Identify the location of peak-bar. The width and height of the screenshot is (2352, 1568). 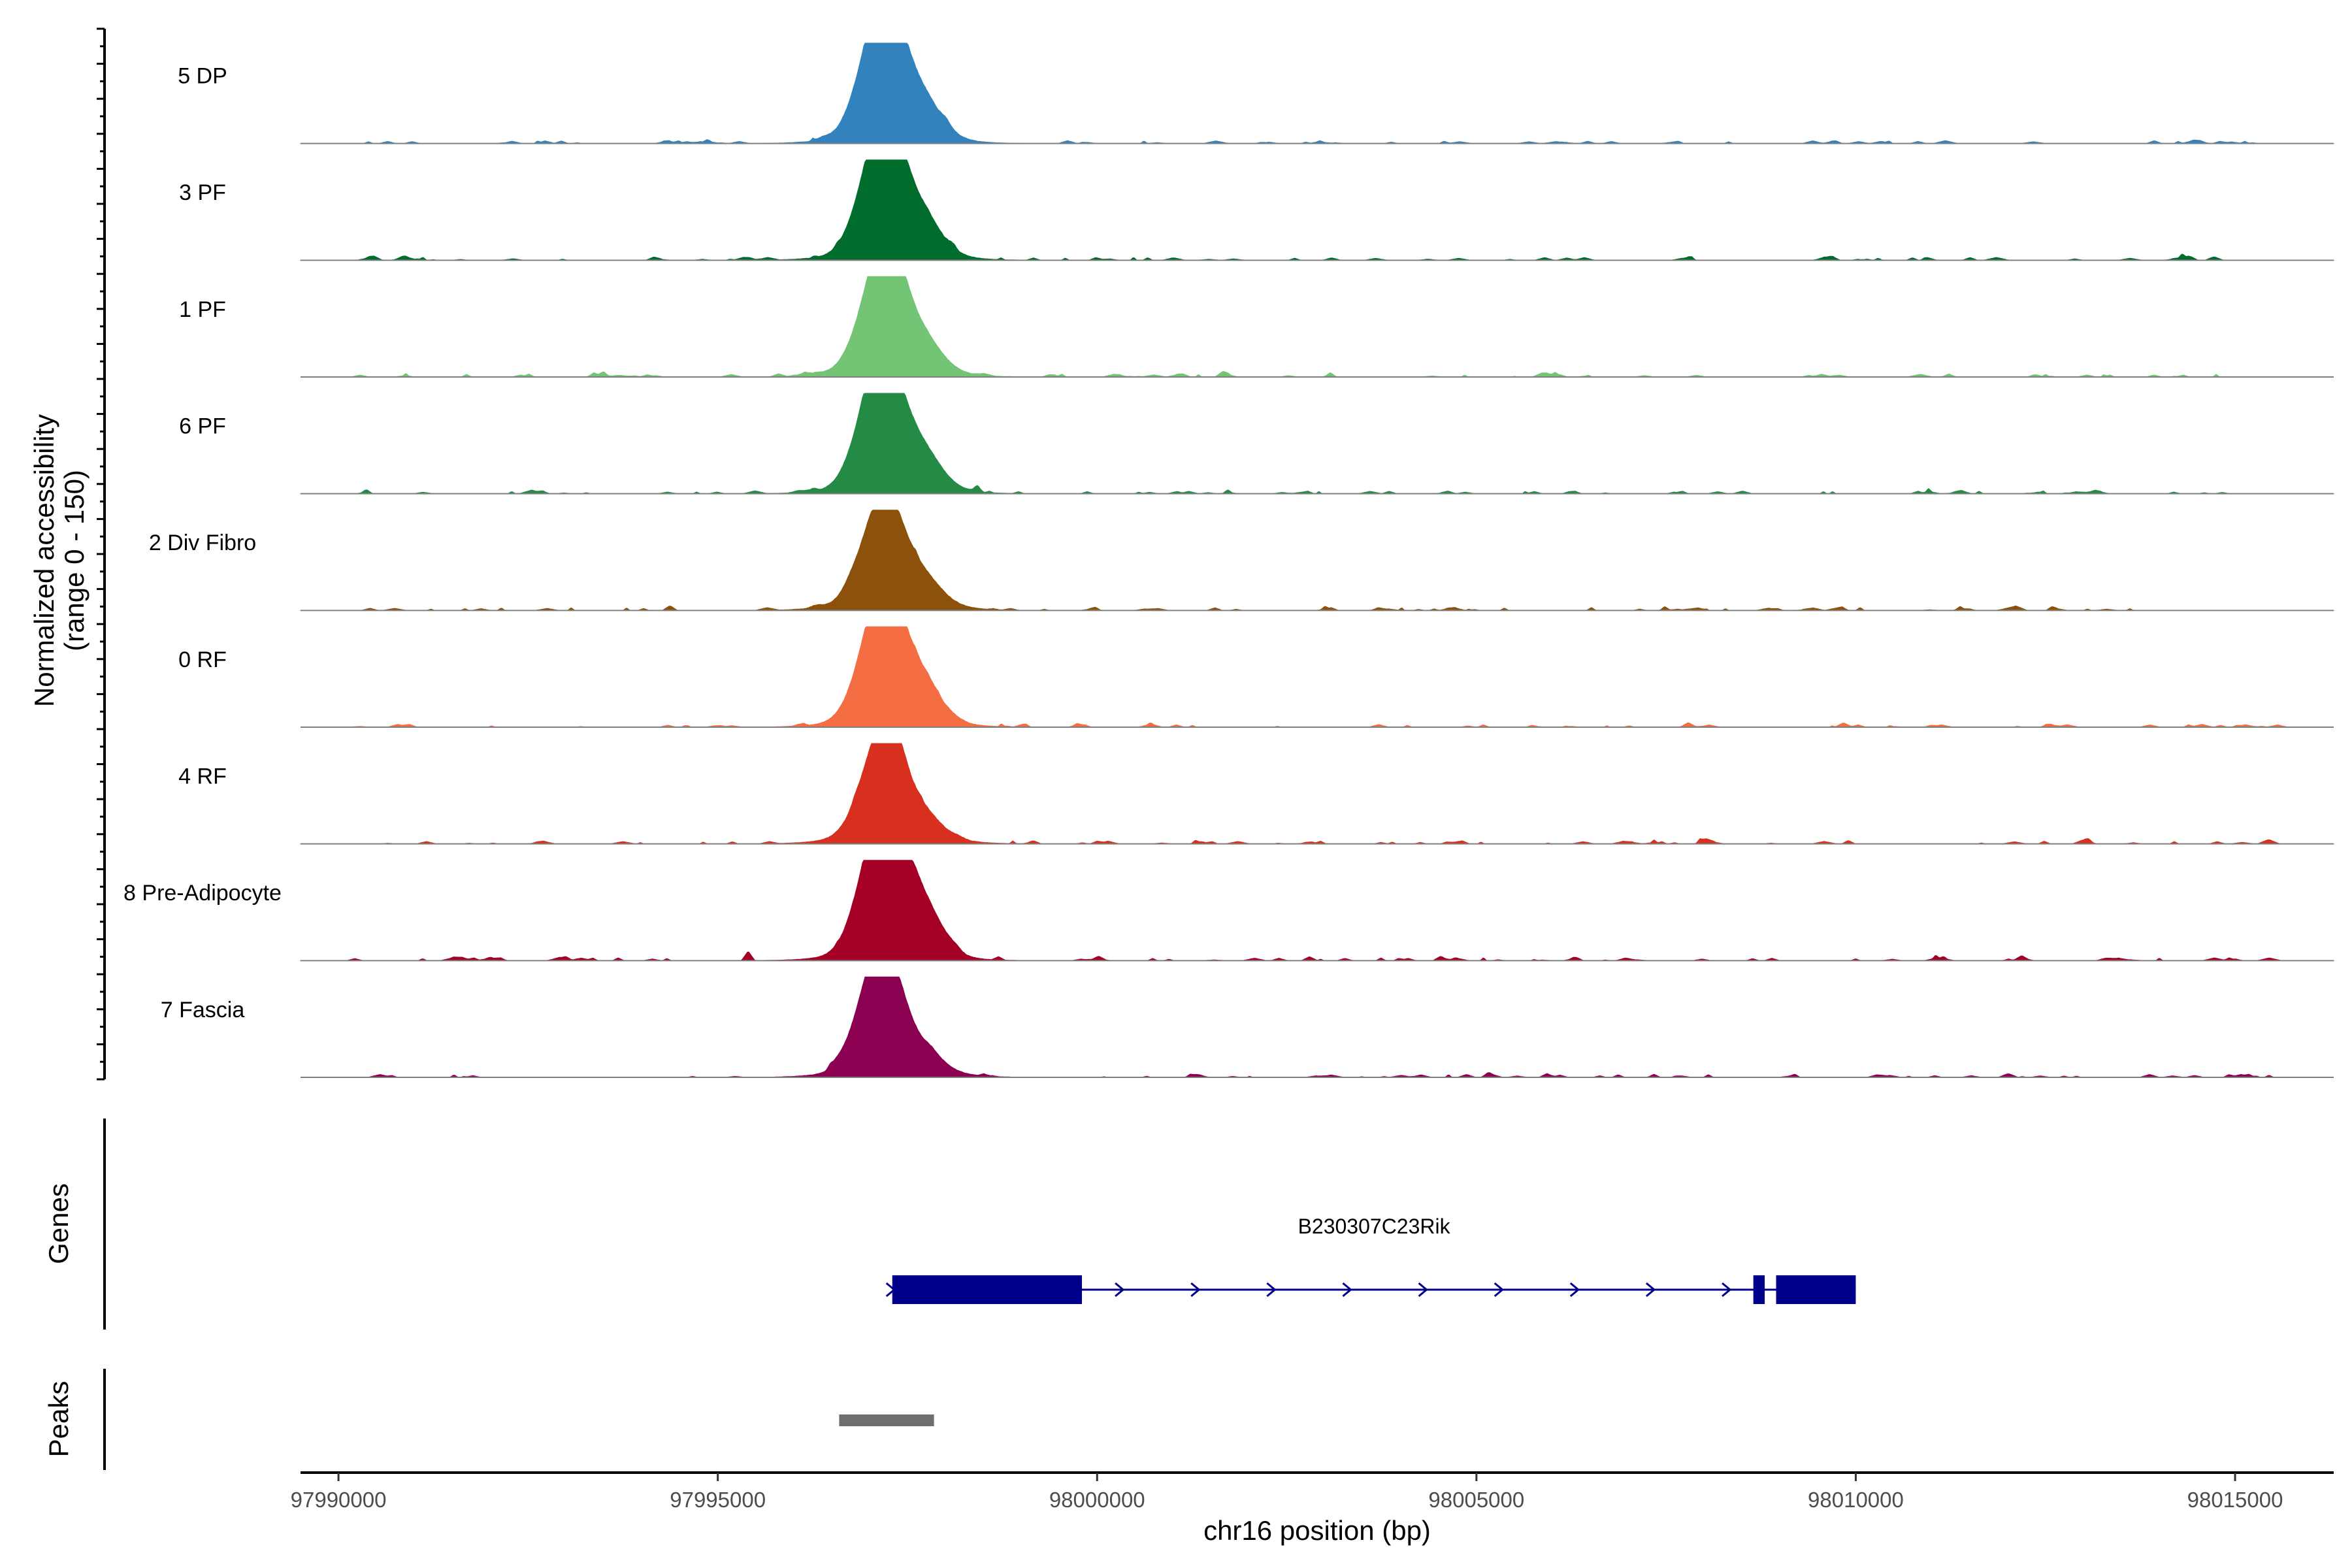
(886, 1420).